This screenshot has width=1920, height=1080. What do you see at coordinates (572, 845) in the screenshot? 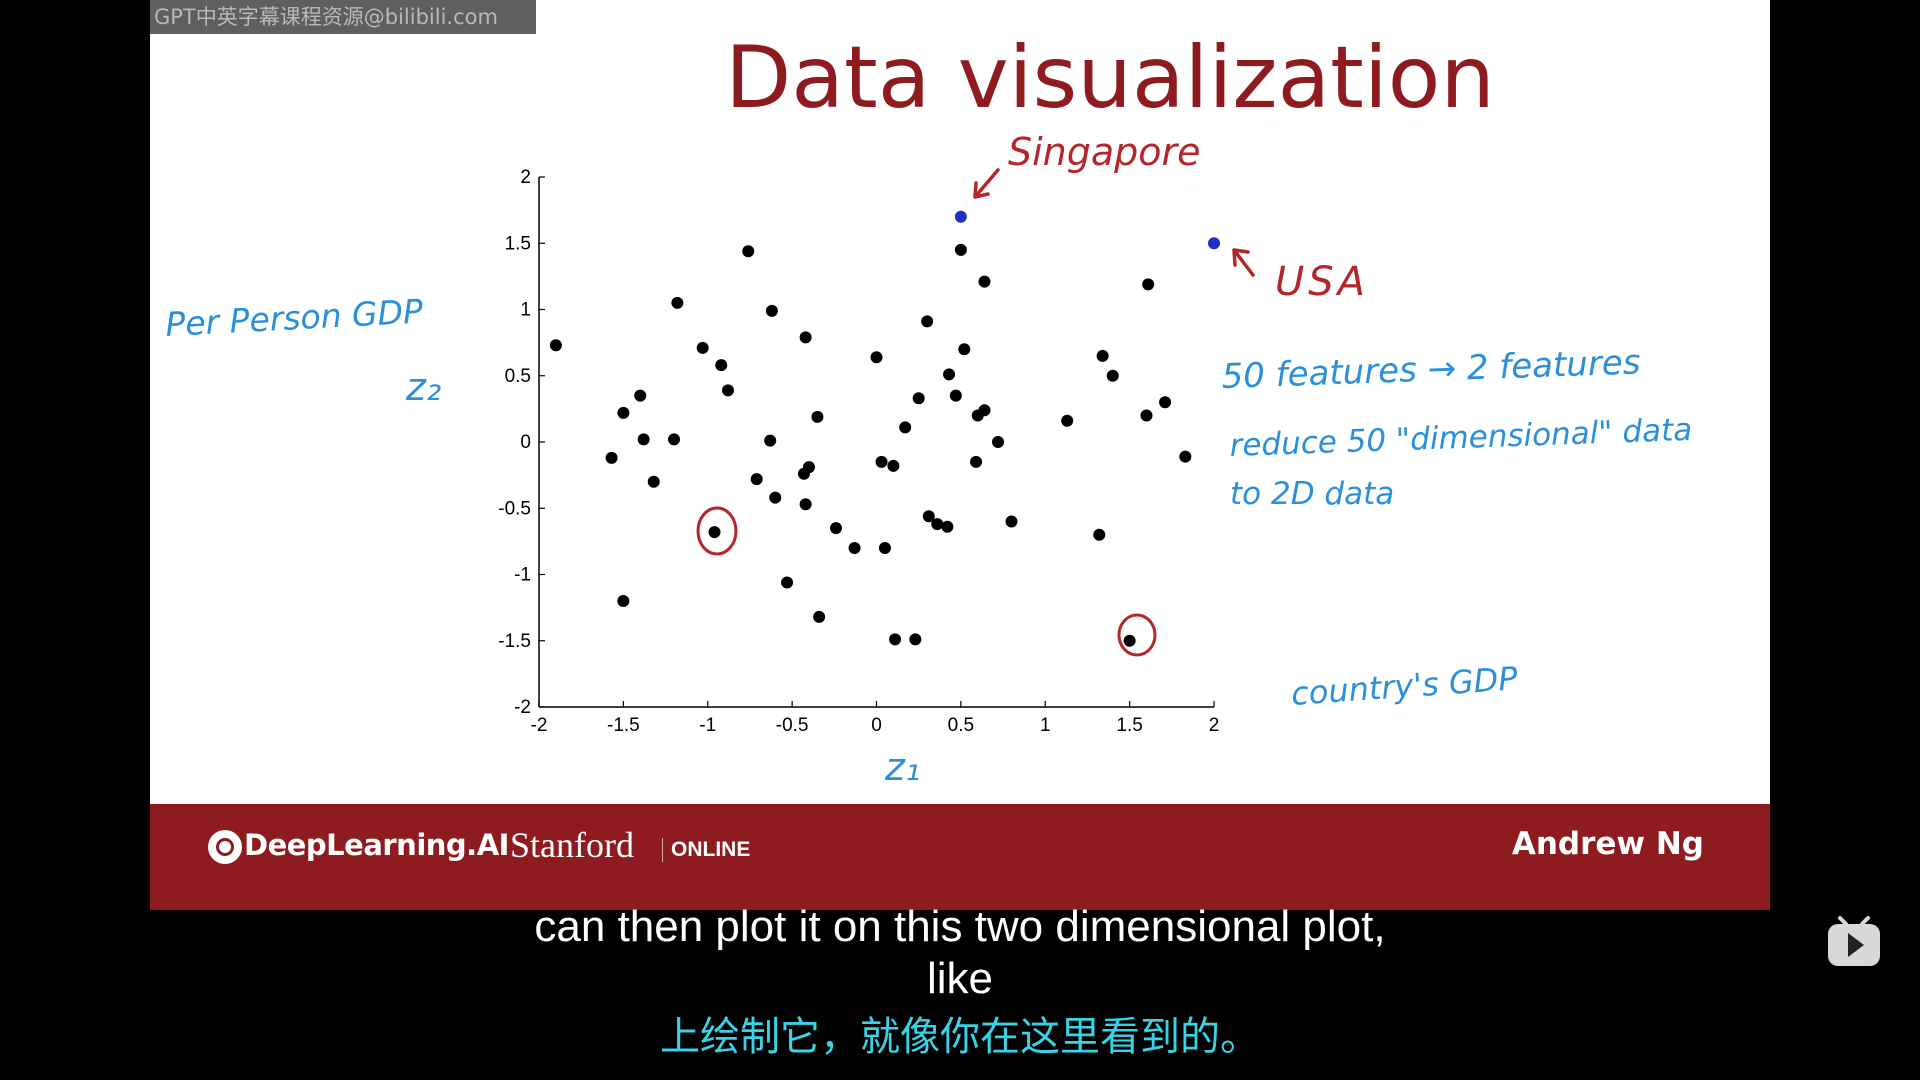
I see `stanford-logo-text: Stanford` at bounding box center [572, 845].